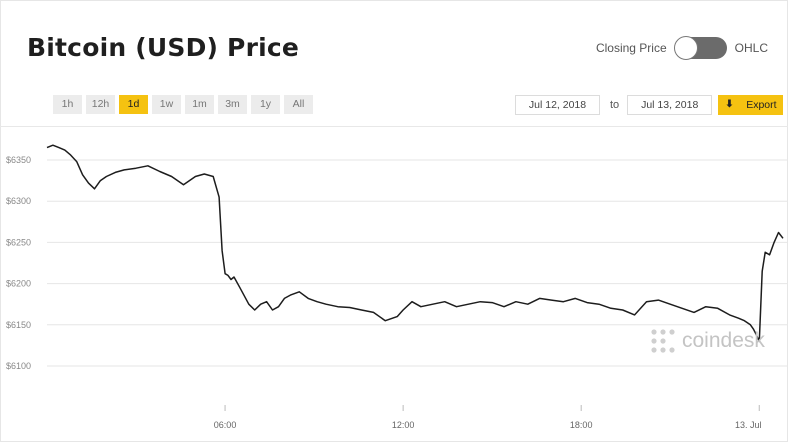 The height and width of the screenshot is (442, 788). I want to click on range-selector: 1h 12h 1d 1w 1m 3m 1y All, so click(185, 104).